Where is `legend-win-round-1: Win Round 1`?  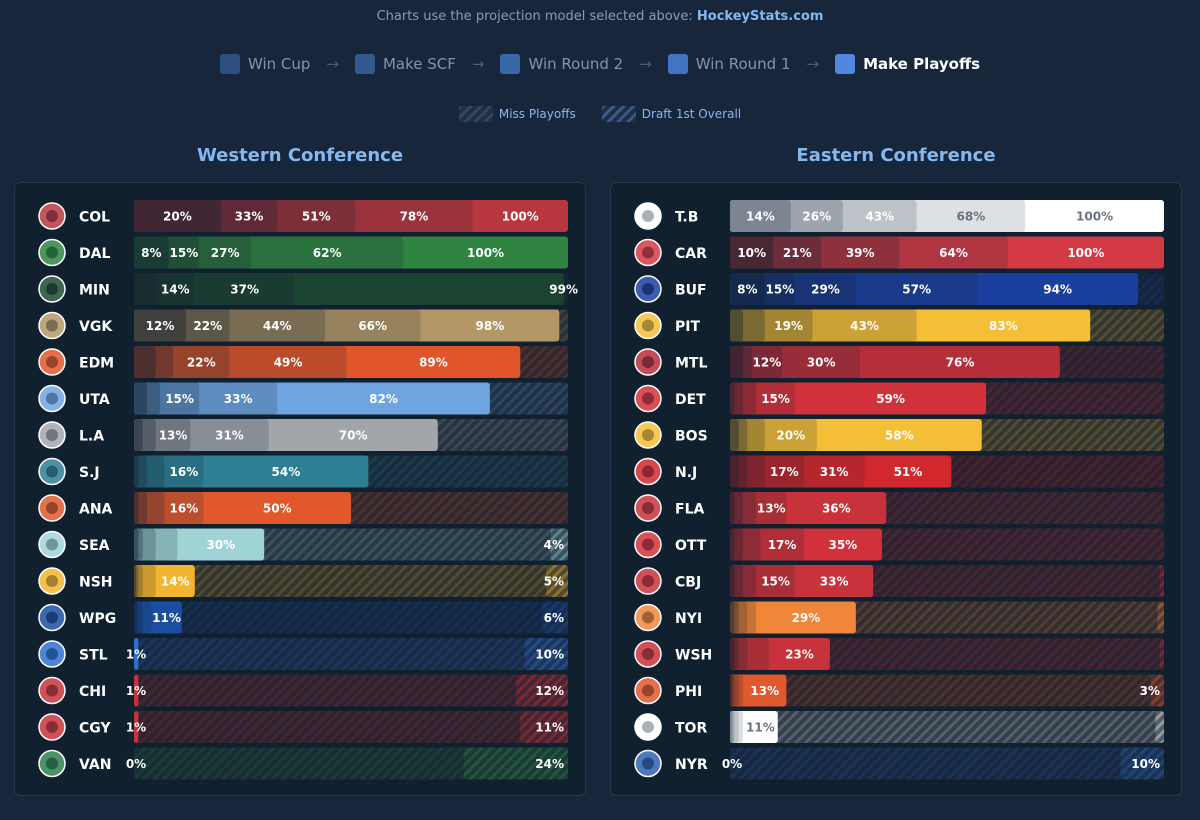 legend-win-round-1: Win Round 1 is located at coordinates (729, 64).